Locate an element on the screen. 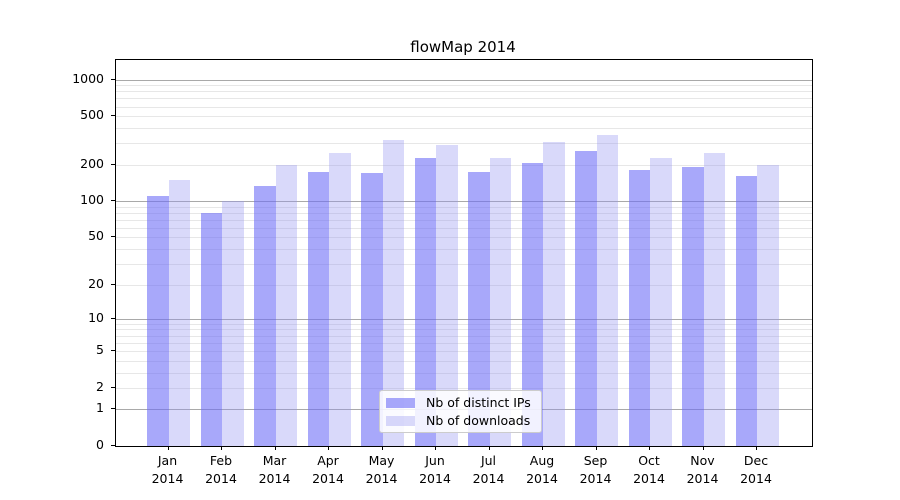  bar-ips-mar is located at coordinates (265, 316).